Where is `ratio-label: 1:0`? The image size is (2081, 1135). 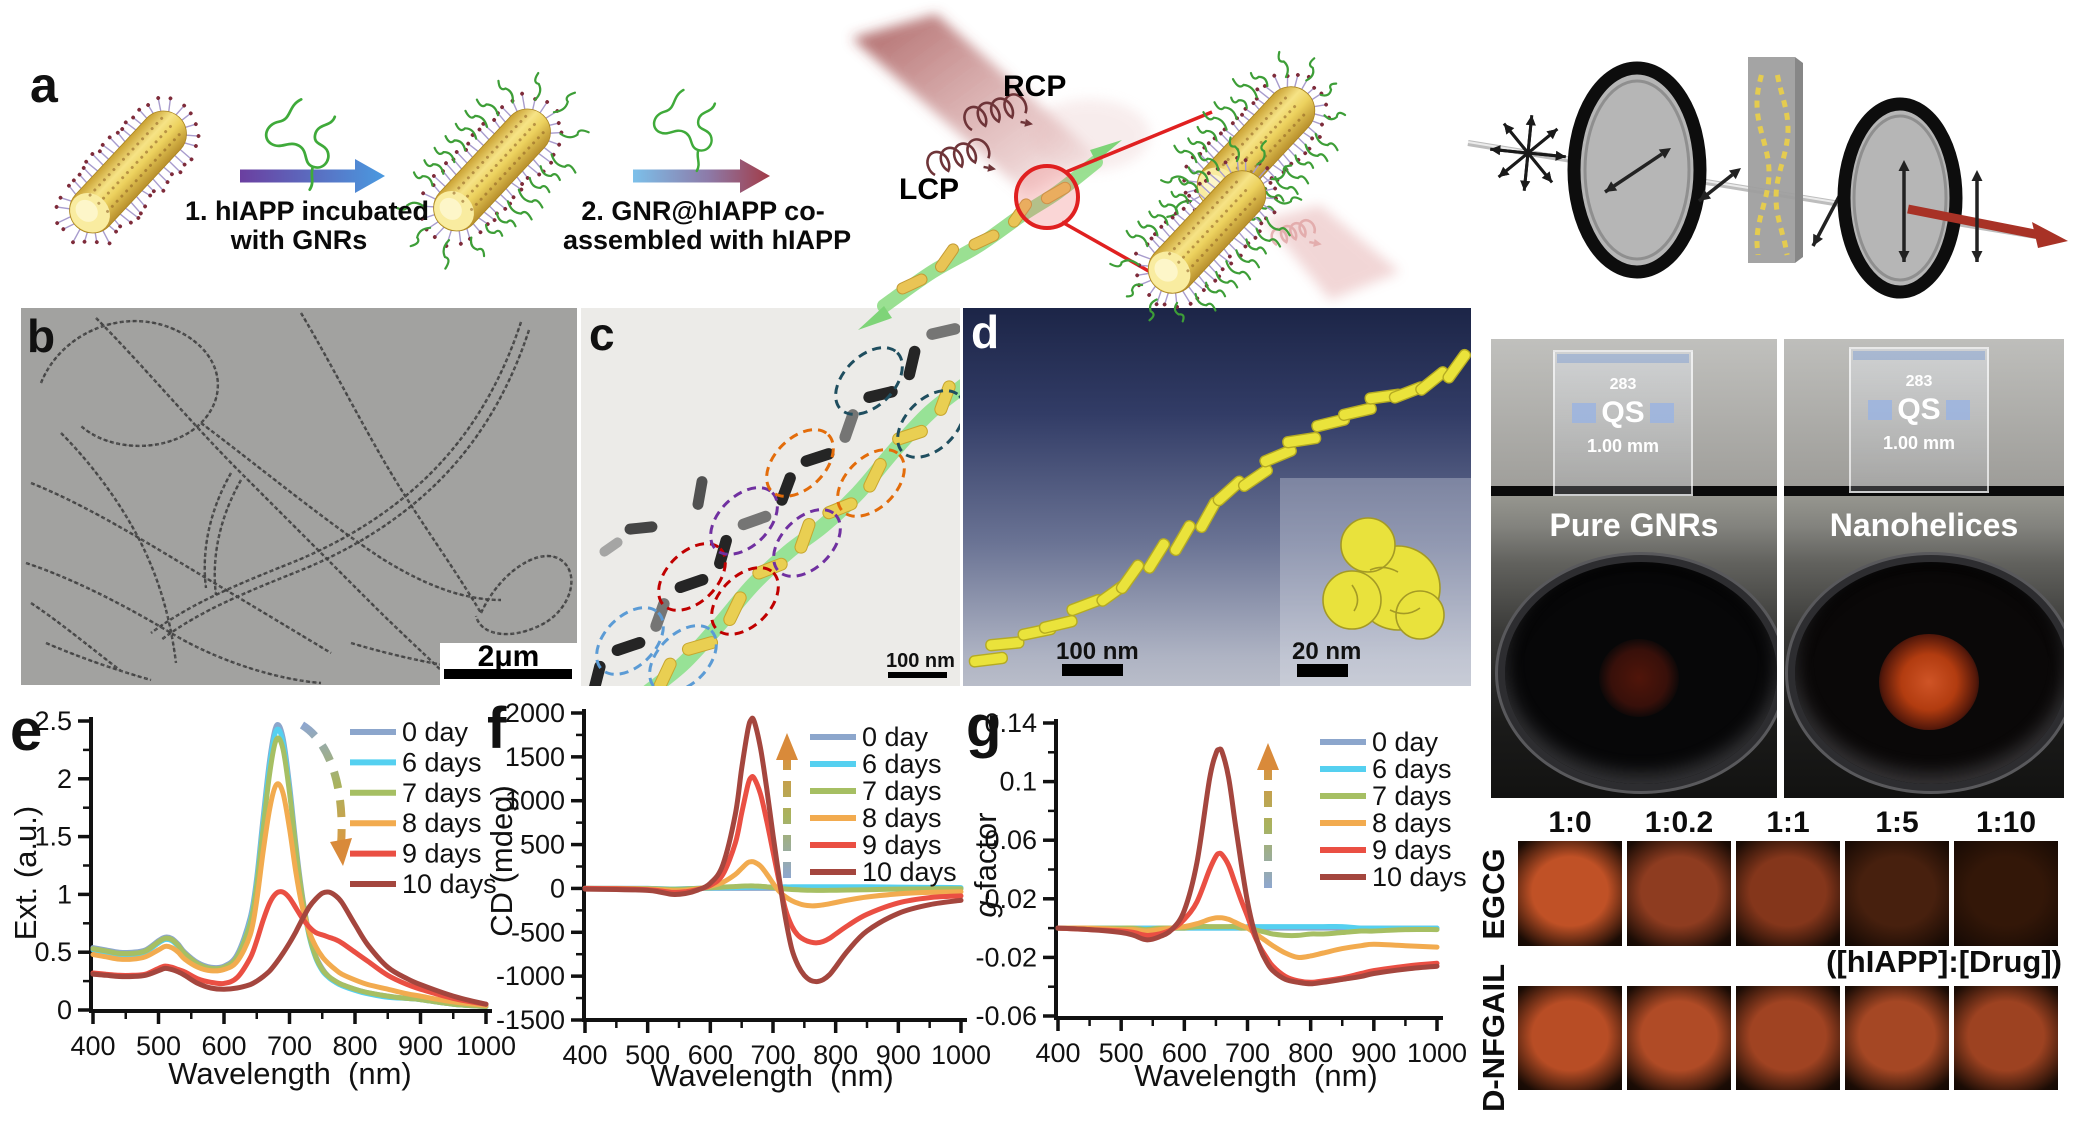
ratio-label: 1:0 is located at coordinates (1570, 822).